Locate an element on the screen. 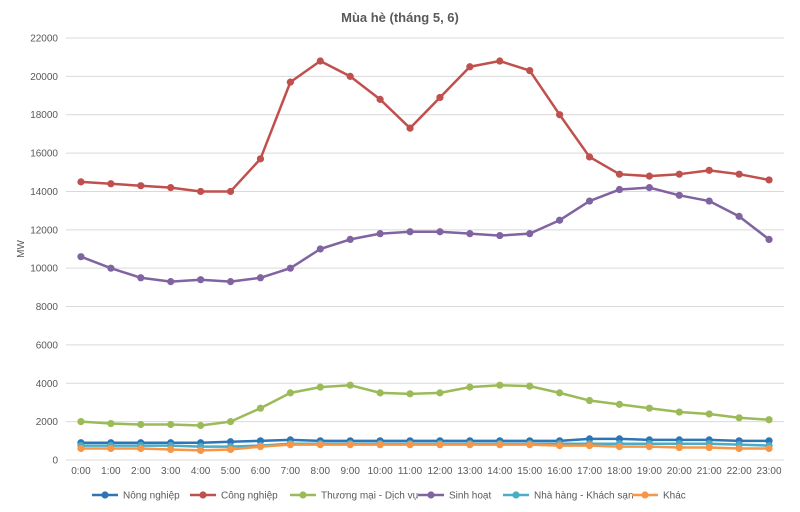 The height and width of the screenshot is (512, 800). legend-item: Công nghiệp is located at coordinates (234, 496).